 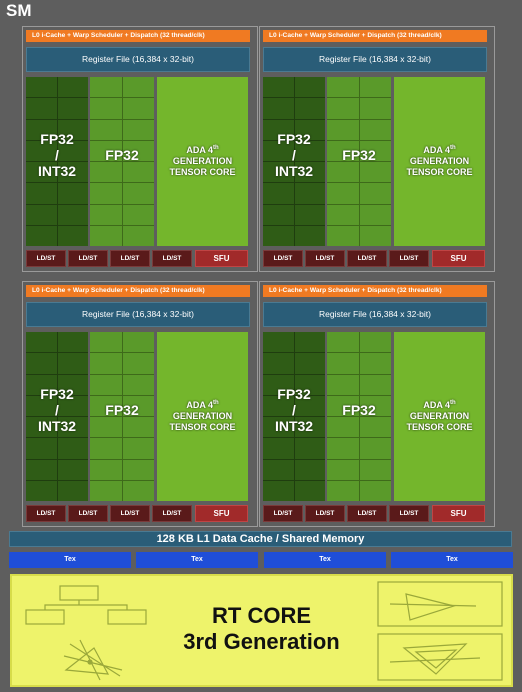 What do you see at coordinates (440, 657) in the screenshot?
I see `triangle-intersection-icon` at bounding box center [440, 657].